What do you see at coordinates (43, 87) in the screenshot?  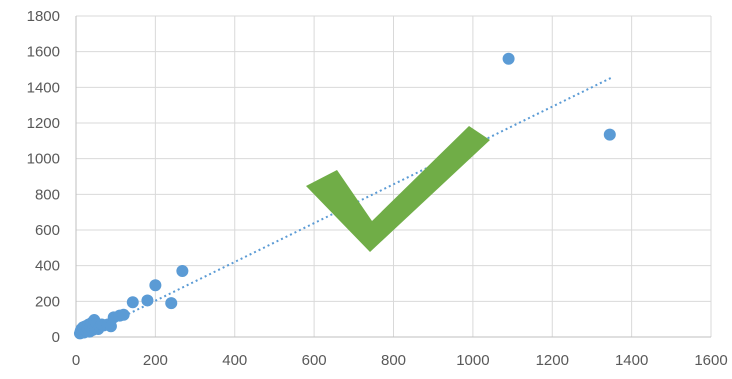 I see `y-tick-label: 1400` at bounding box center [43, 87].